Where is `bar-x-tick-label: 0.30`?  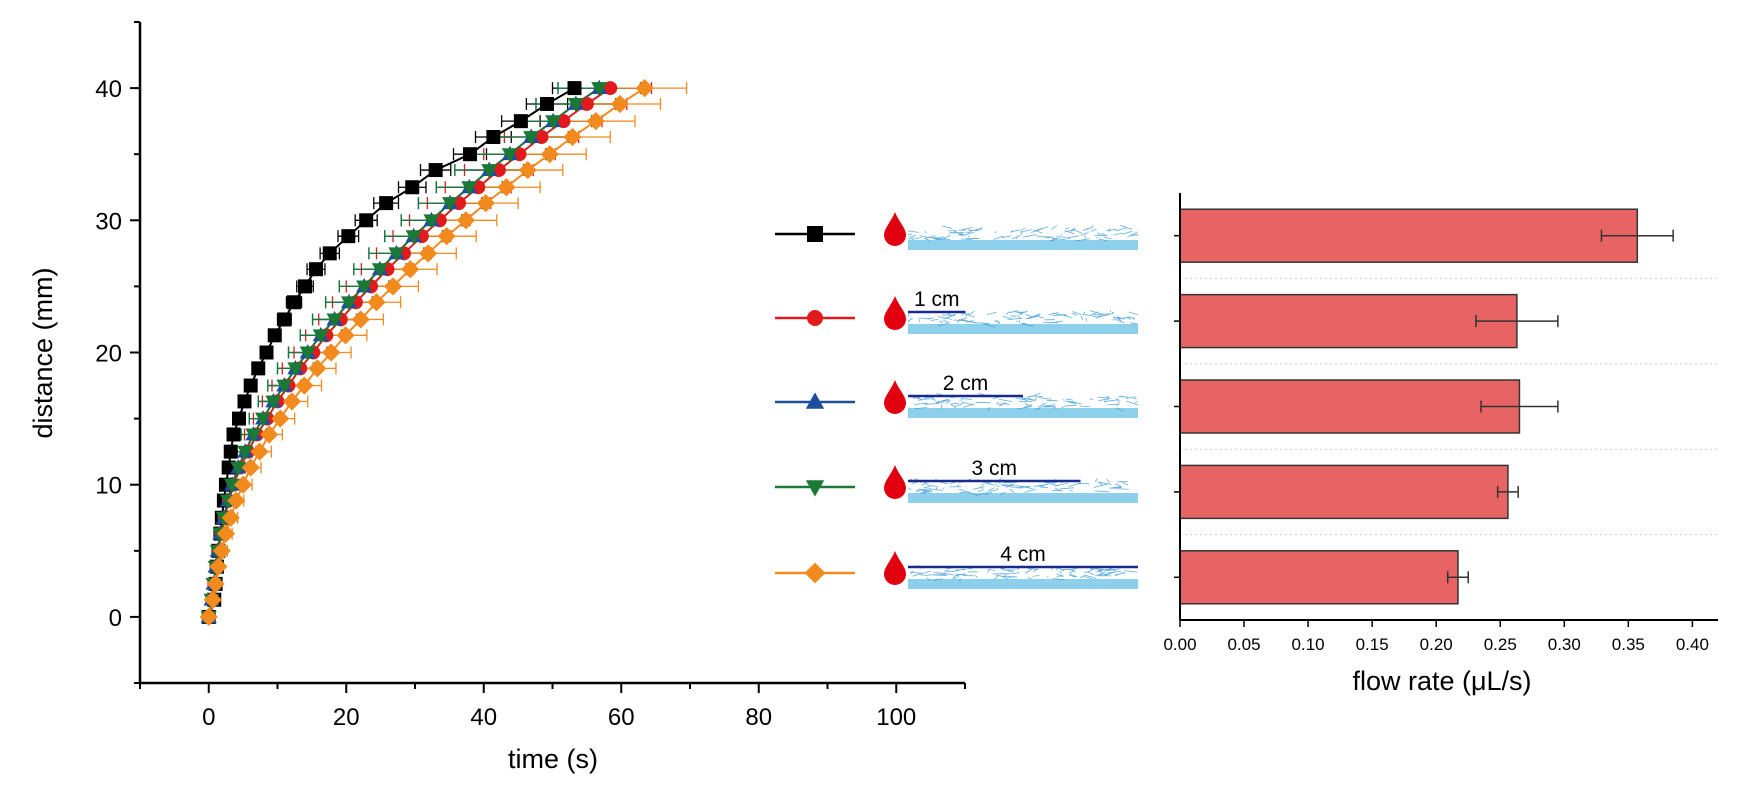
bar-x-tick-label: 0.30 is located at coordinates (1564, 644).